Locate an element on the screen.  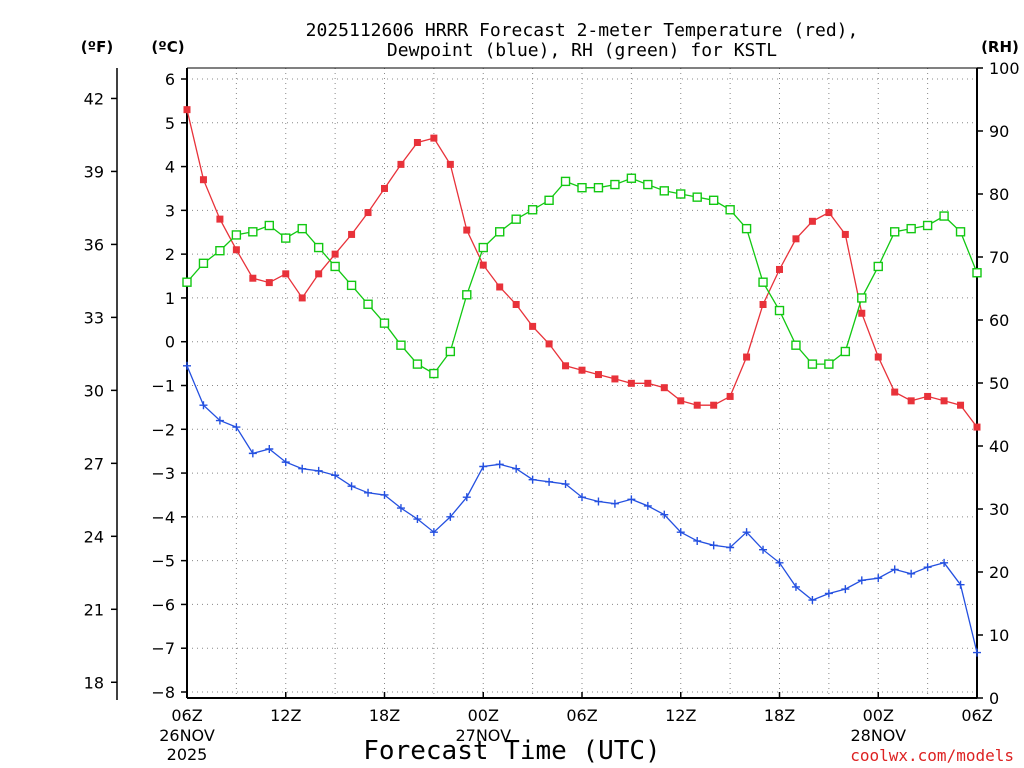
source-credit: coolwx.com/models is located at coordinates (932, 755).